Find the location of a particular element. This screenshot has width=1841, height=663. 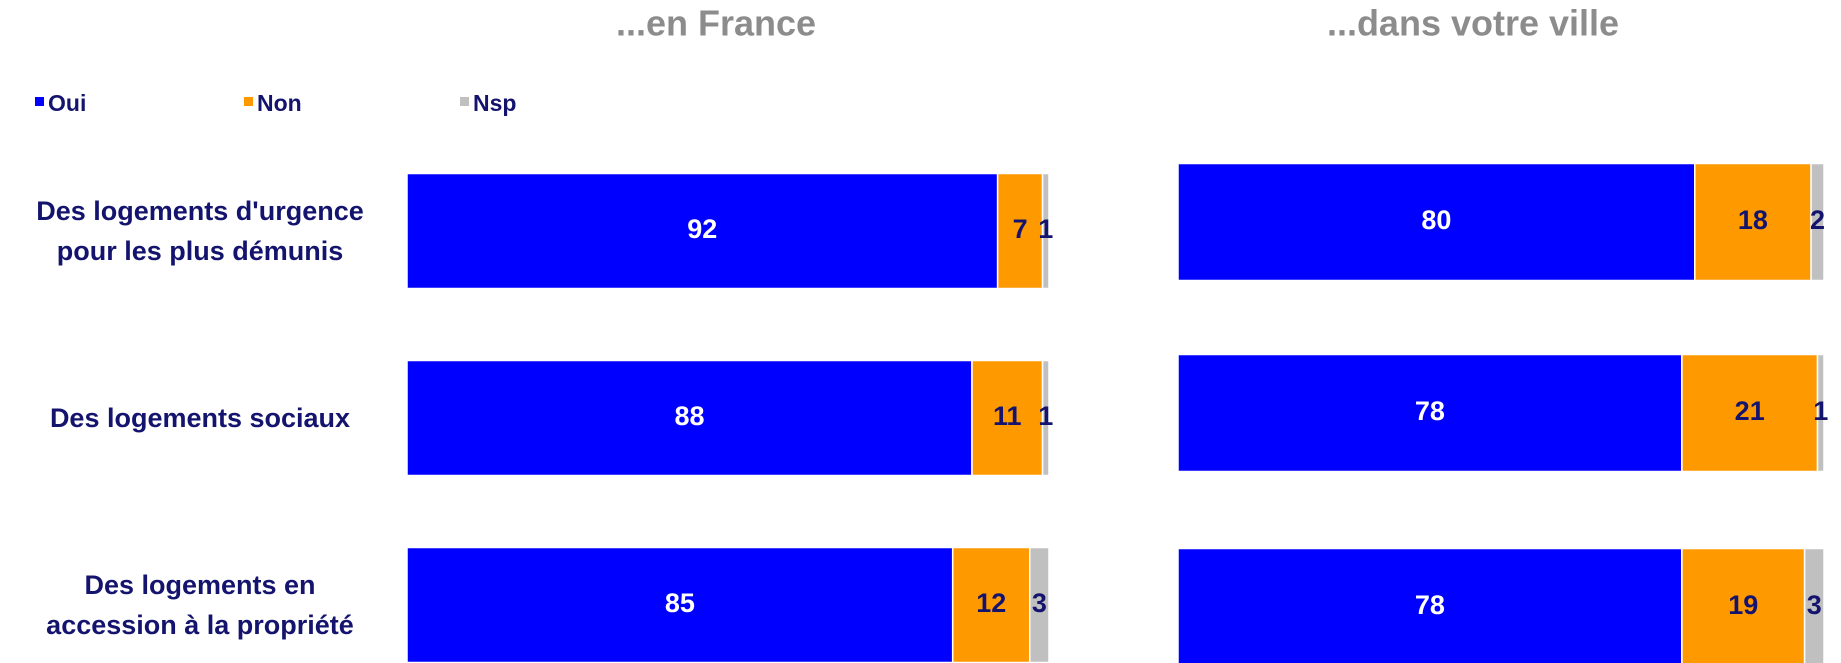

value-label: 7 is located at coordinates (1020, 229).